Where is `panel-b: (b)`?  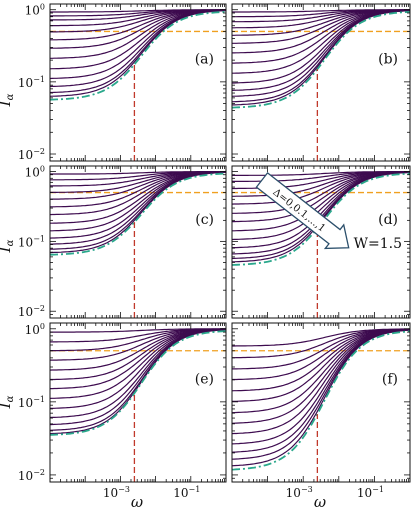 panel-b: (b) is located at coordinates (321, 82).